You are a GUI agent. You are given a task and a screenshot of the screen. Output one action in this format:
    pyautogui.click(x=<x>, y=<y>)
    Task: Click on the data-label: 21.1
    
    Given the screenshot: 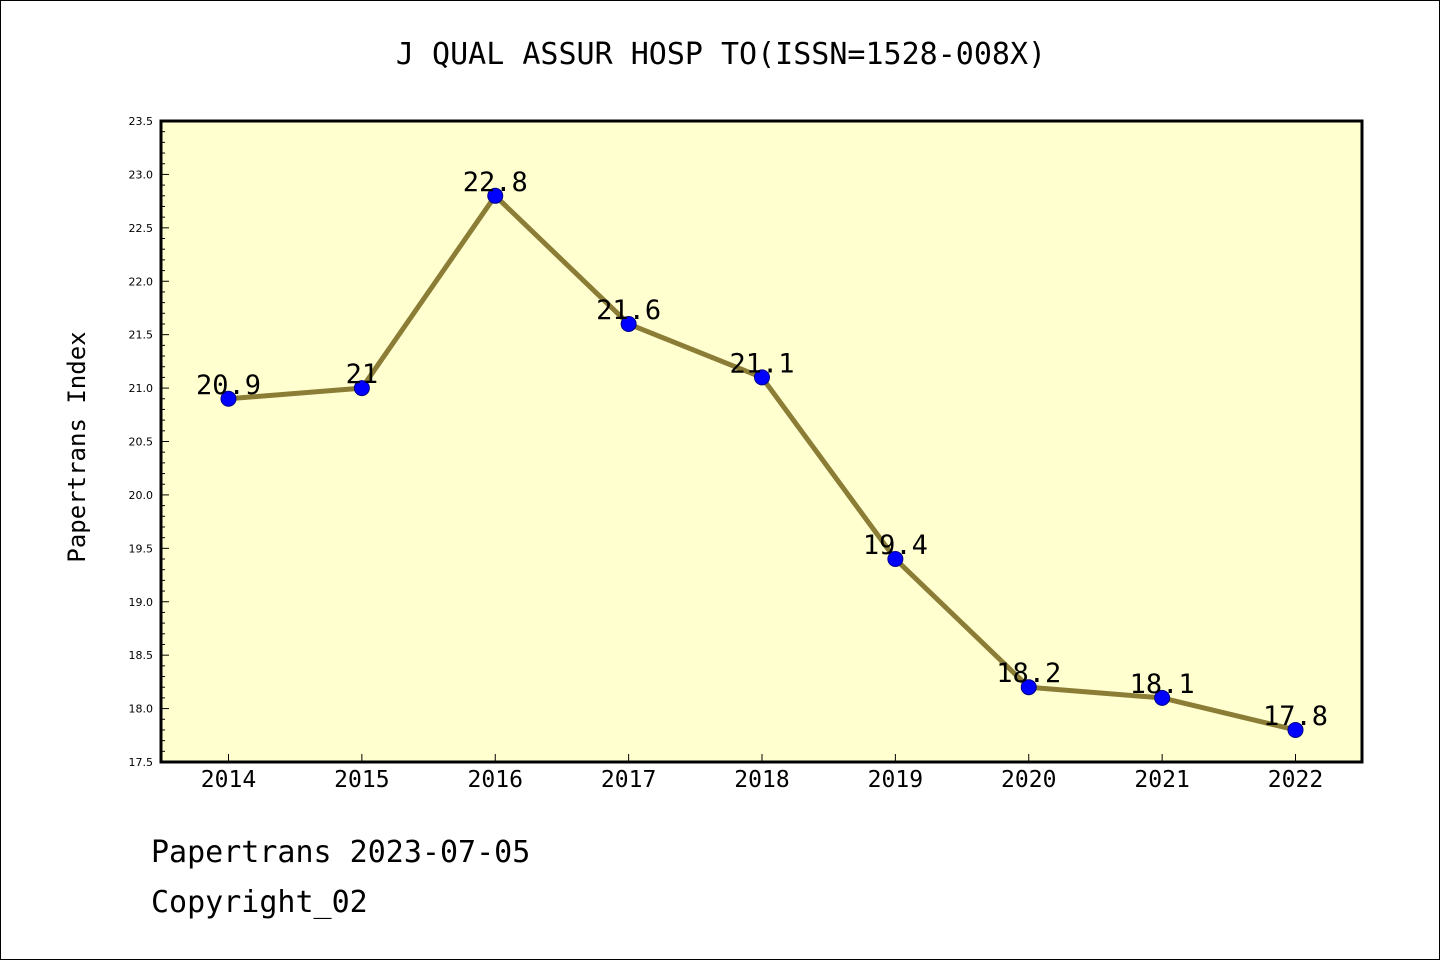 What is the action you would take?
    pyautogui.click(x=761, y=363)
    